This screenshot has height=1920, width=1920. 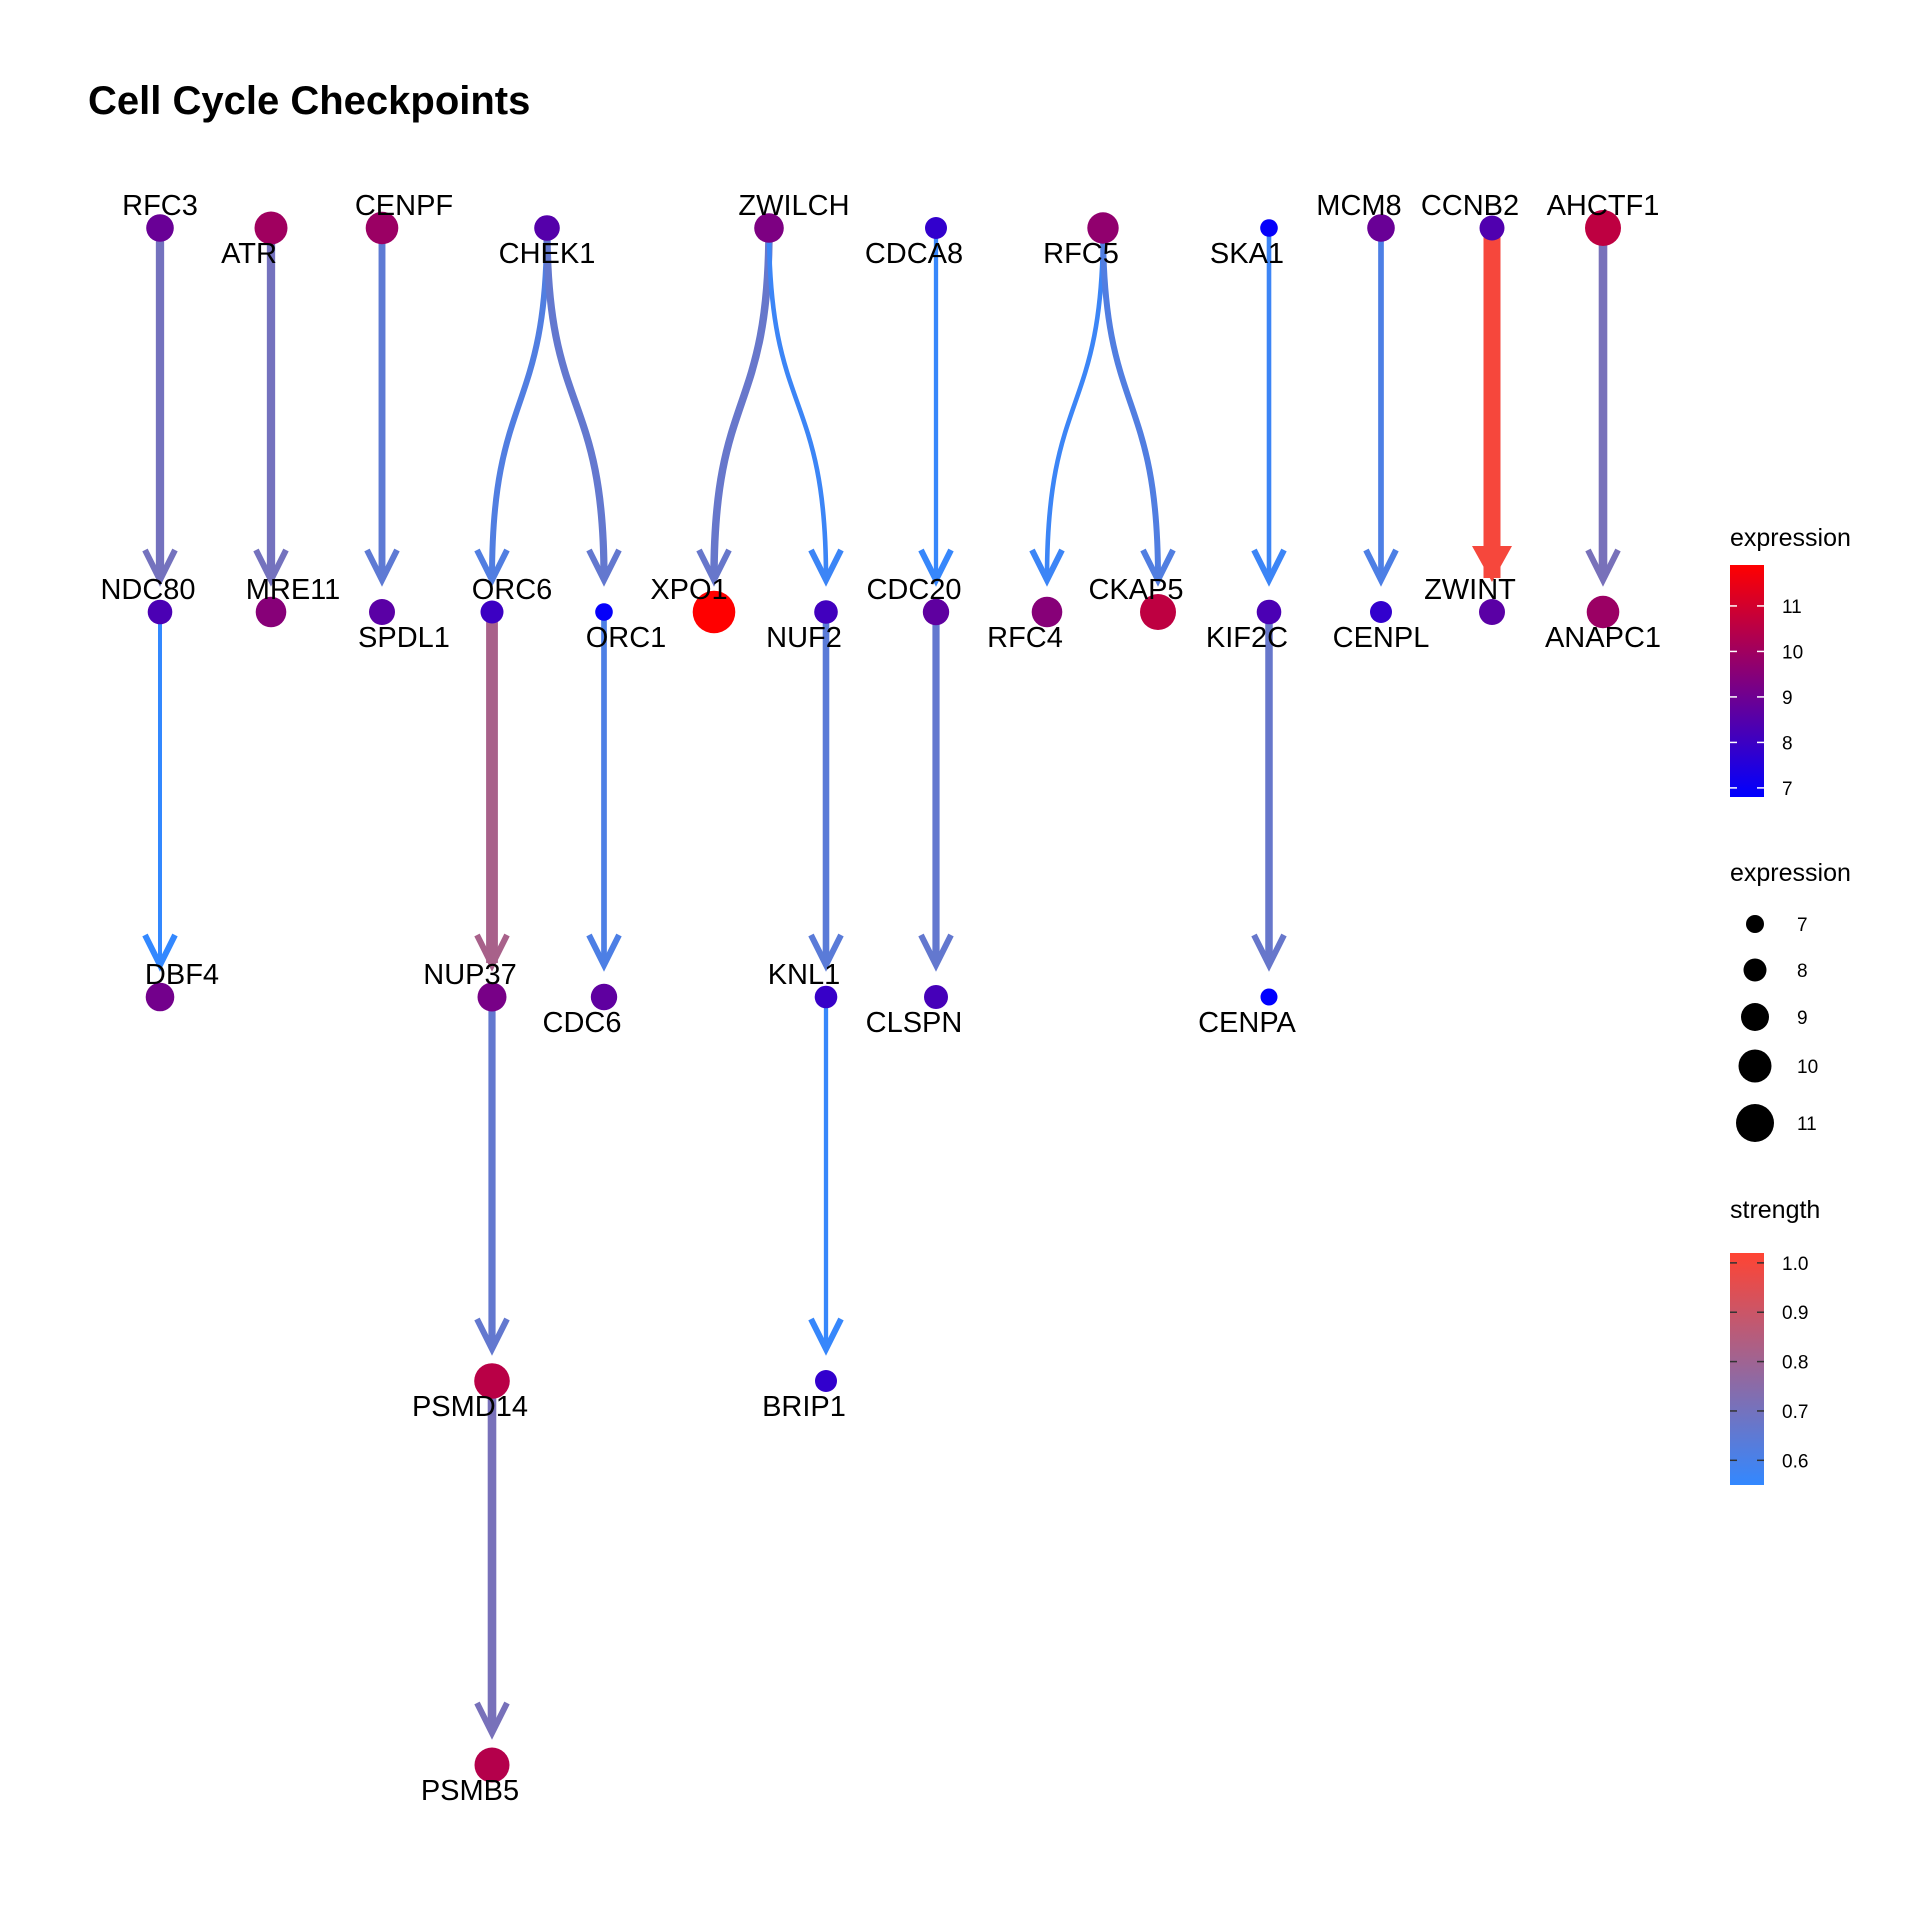 What do you see at coordinates (1247, 254) in the screenshot?
I see `node-label-ska1: SKA1` at bounding box center [1247, 254].